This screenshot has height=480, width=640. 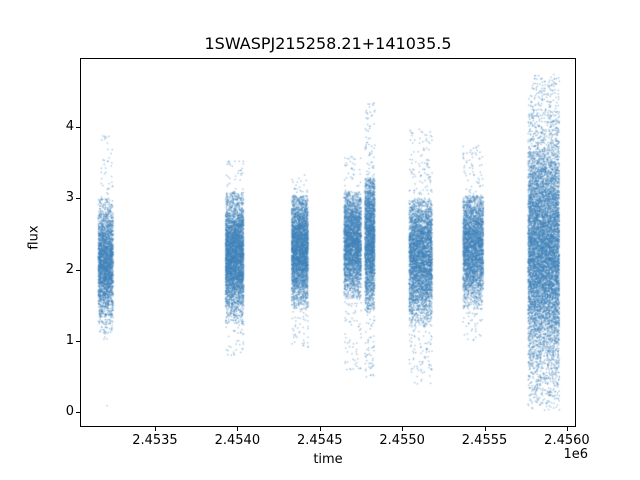 I want to click on x-axis-label: time, so click(x=328, y=459).